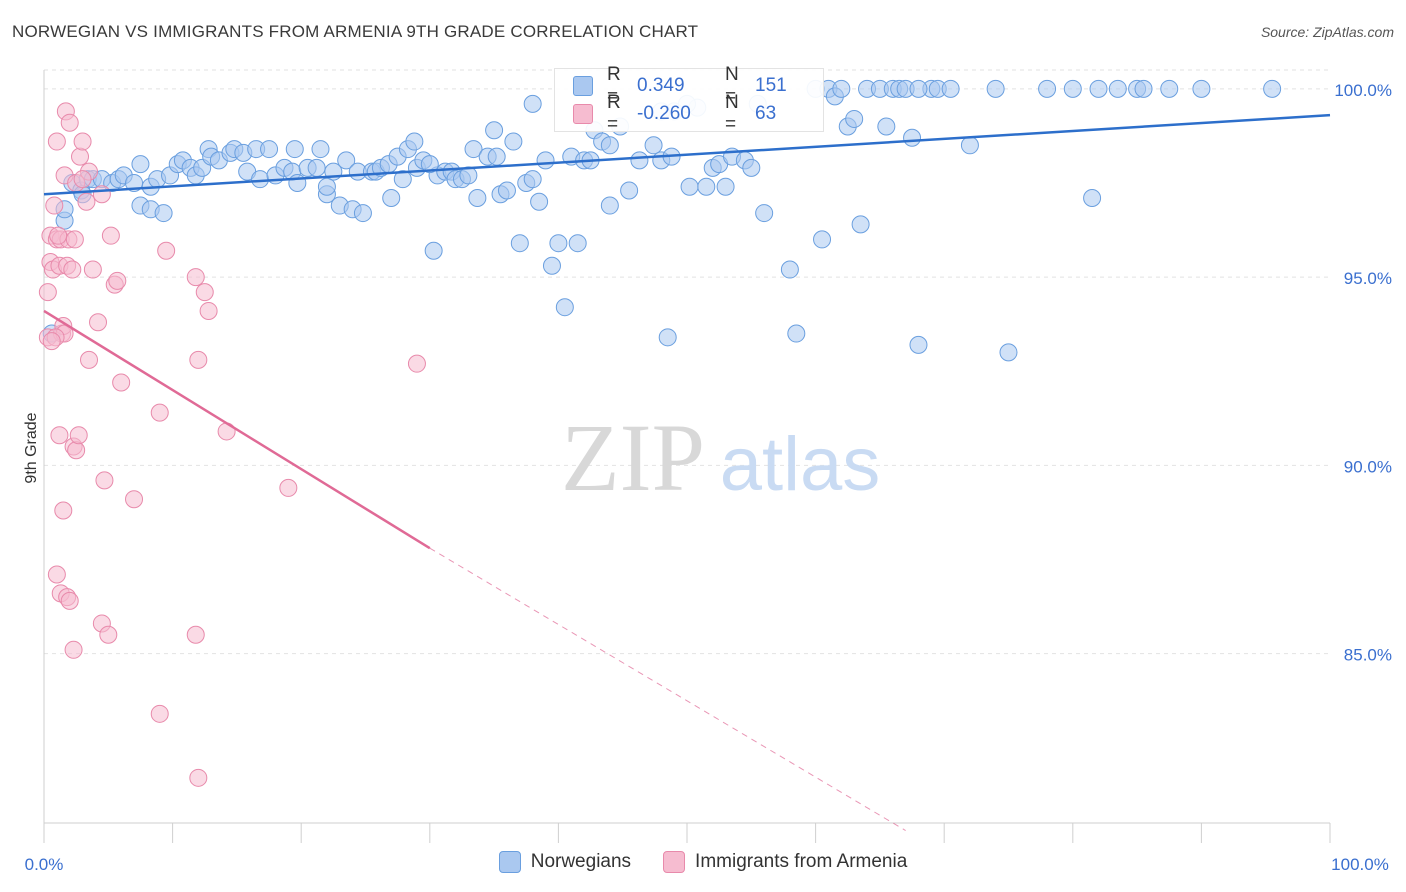 The width and height of the screenshot is (1406, 892). I want to click on y-axis-label: 9th Grade, so click(31, 447).